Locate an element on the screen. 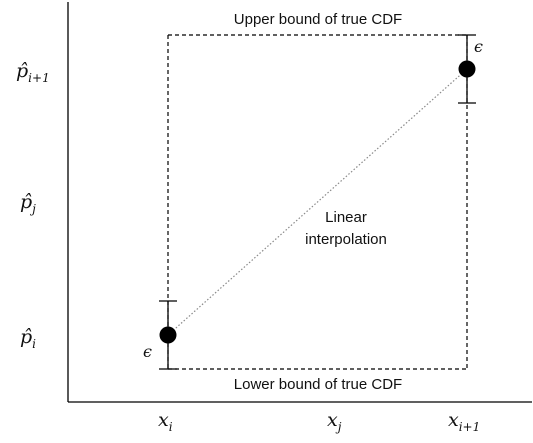 Image resolution: width=533 pixels, height=443 pixels. epsilon-label-lower: ϵ is located at coordinates (147, 351).